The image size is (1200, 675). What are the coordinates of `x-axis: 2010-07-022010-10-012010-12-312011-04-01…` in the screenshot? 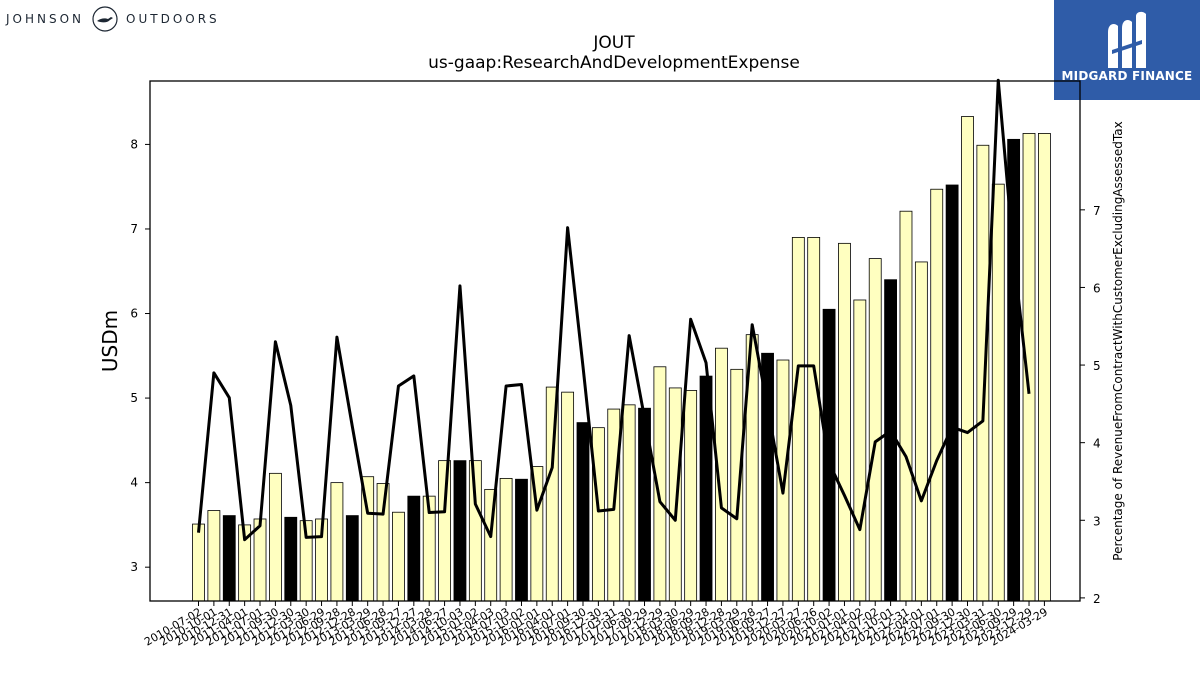 It's located at (596, 625).